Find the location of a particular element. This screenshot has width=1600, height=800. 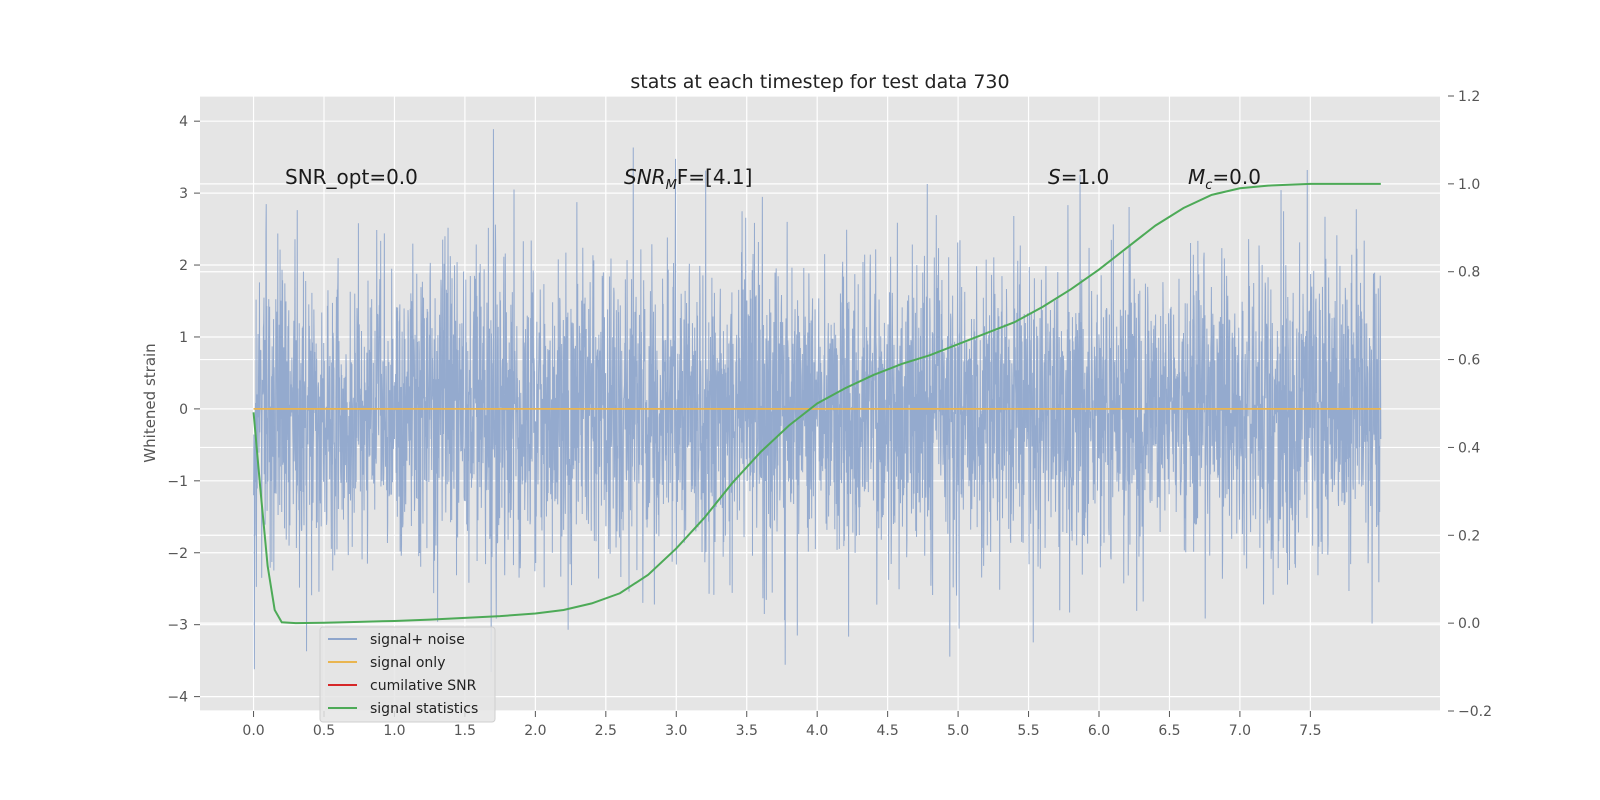

x-tick-label-0: 0.0 is located at coordinates (253, 731).